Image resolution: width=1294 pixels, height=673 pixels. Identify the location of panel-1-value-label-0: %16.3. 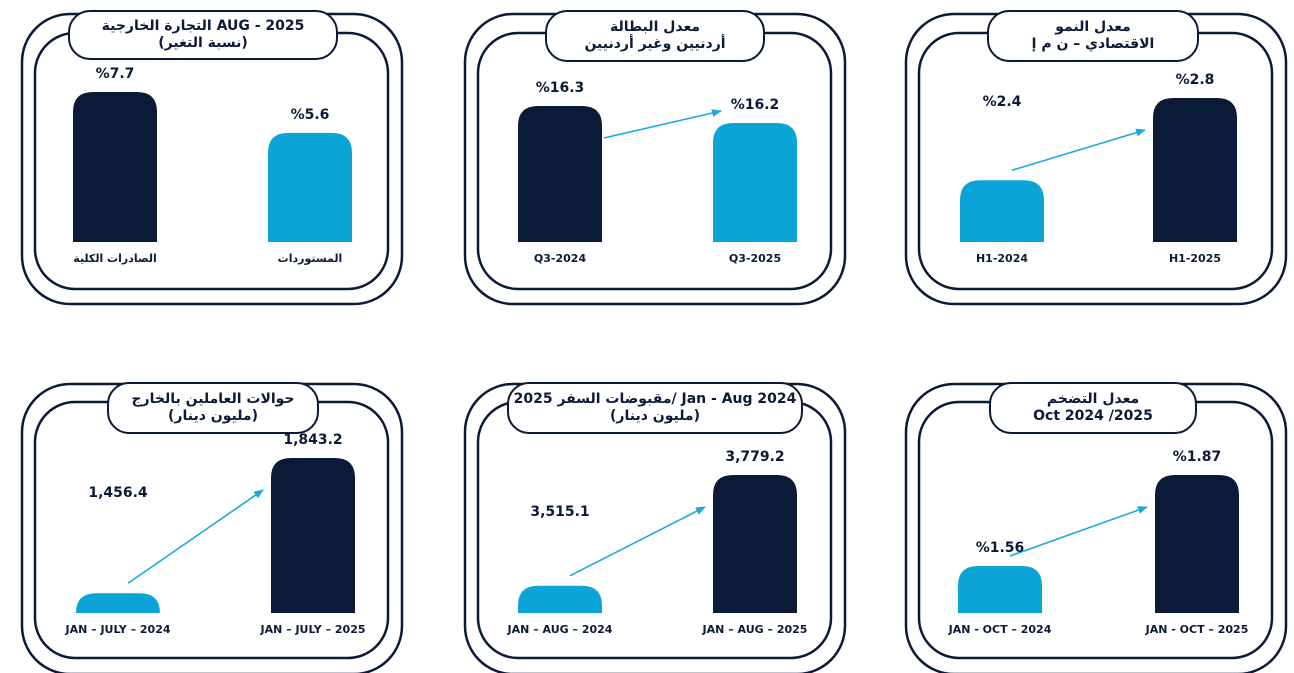
(560, 88).